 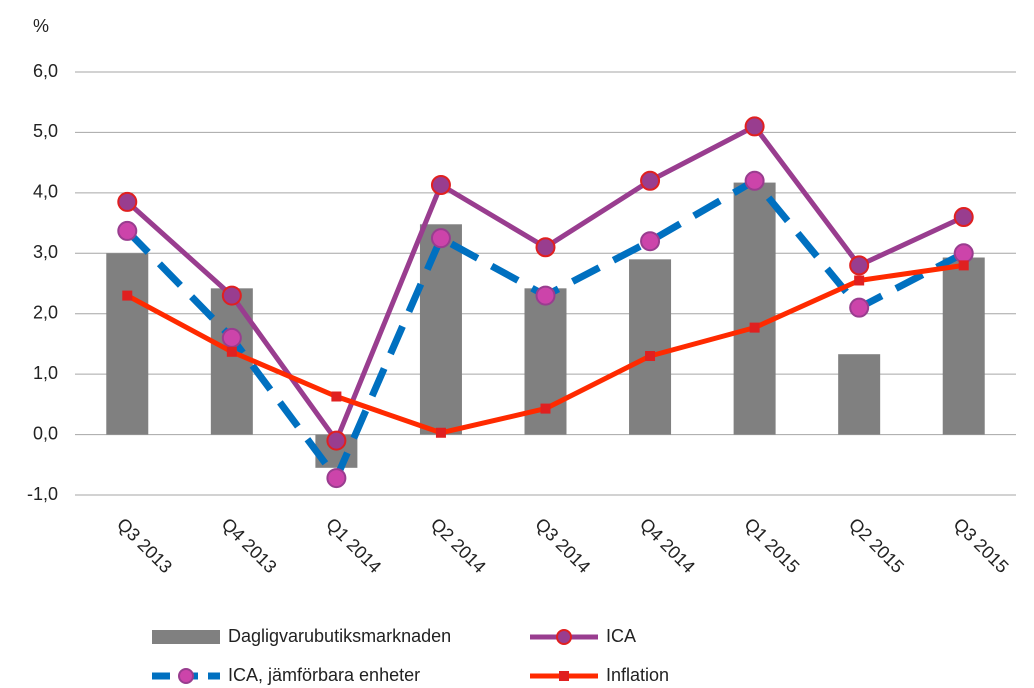 I want to click on y-tick-label: 6,0, so click(x=45, y=71).